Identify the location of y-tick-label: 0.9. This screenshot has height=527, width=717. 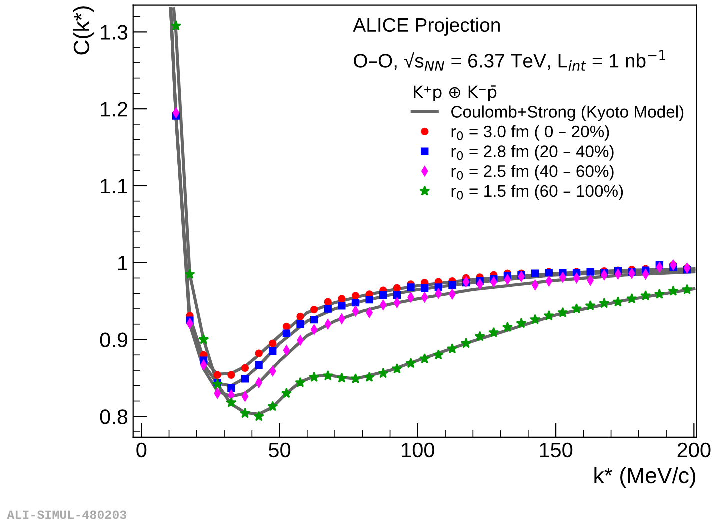
(114, 340).